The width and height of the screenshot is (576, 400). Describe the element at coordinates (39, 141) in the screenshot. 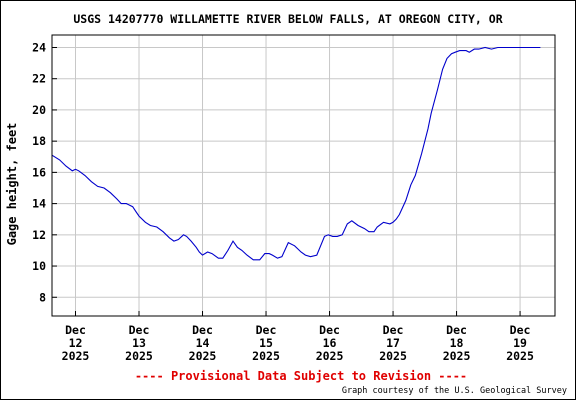

I see `y-tick-label: 18` at that location.